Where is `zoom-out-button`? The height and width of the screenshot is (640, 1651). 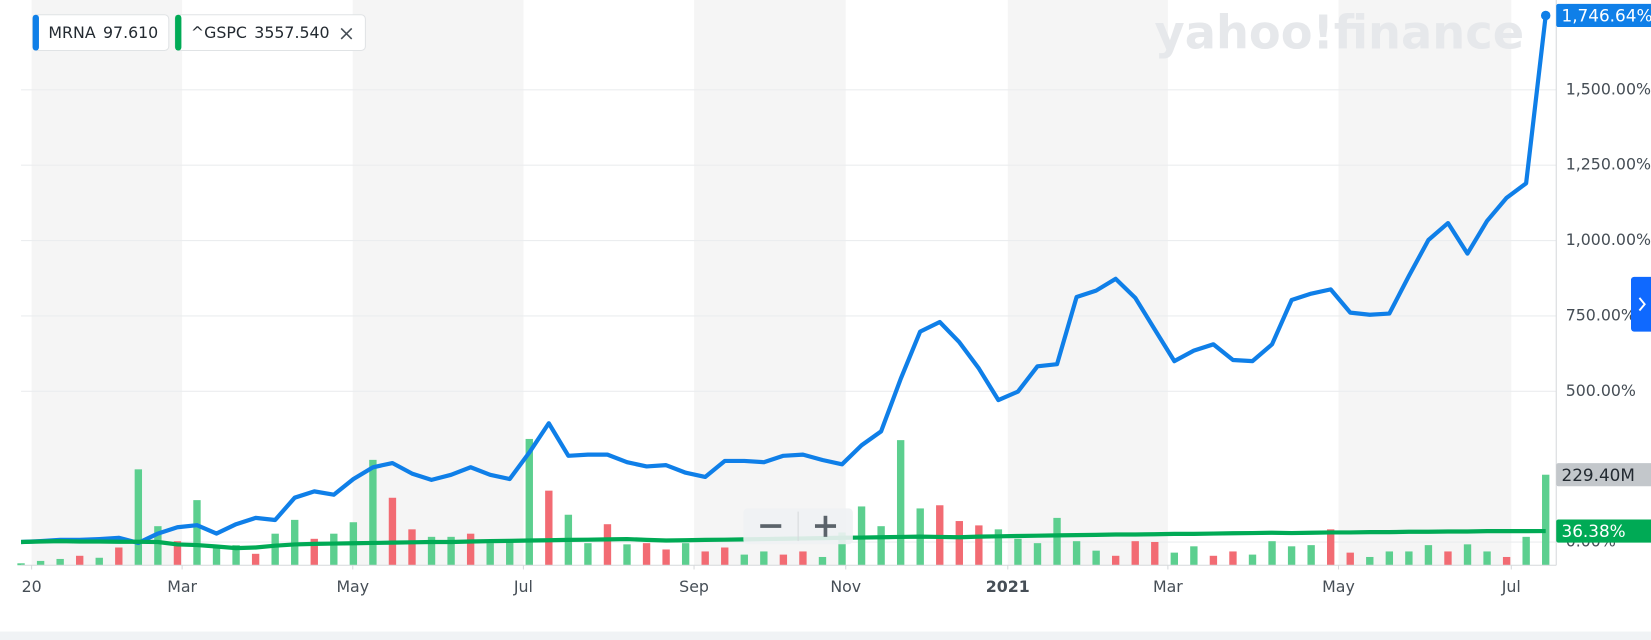
zoom-out-button is located at coordinates (771, 526).